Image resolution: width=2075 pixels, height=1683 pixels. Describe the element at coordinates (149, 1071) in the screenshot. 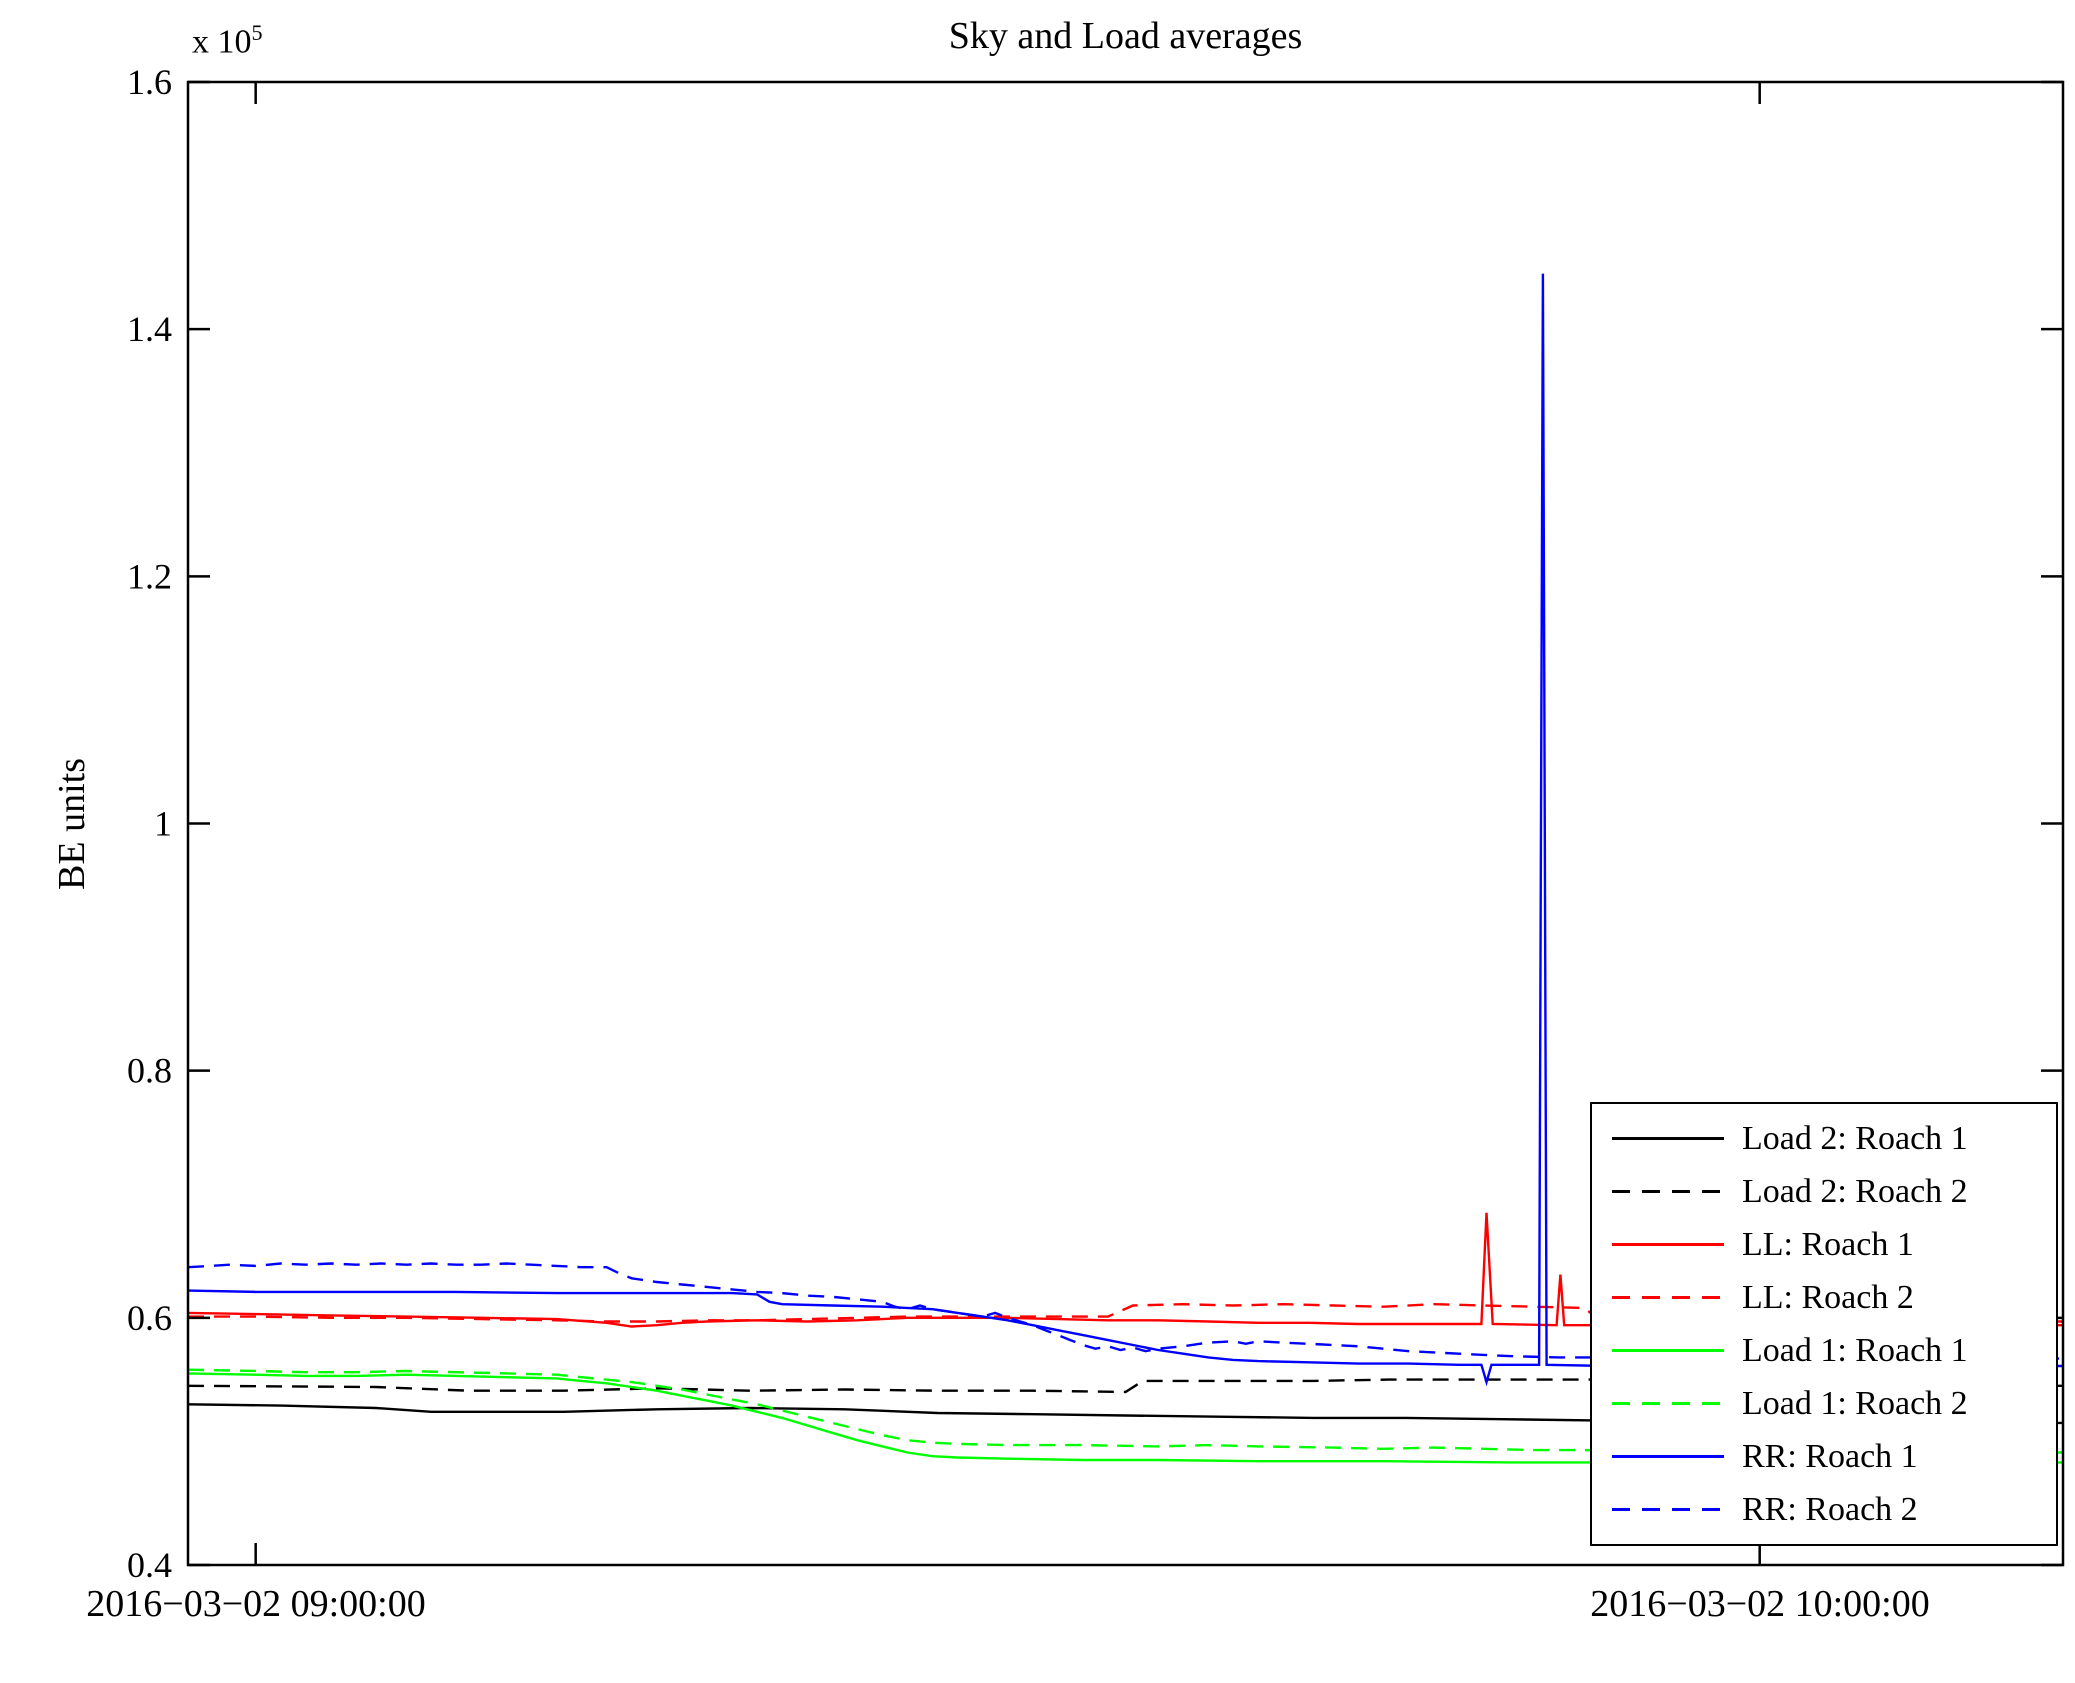

I see `y-tick-label: 0.8` at that location.